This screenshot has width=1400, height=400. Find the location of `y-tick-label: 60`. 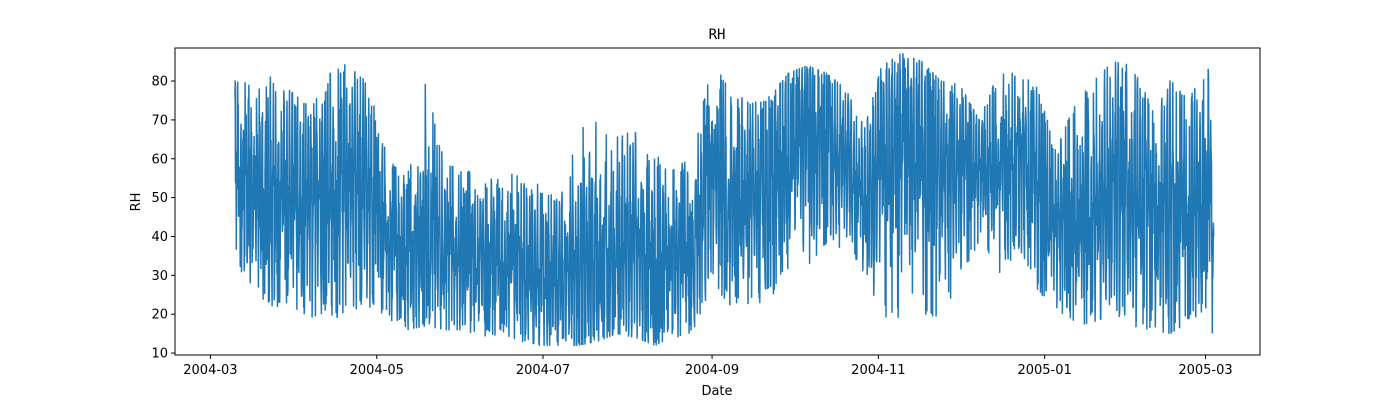

y-tick-label: 60 is located at coordinates (159, 159).